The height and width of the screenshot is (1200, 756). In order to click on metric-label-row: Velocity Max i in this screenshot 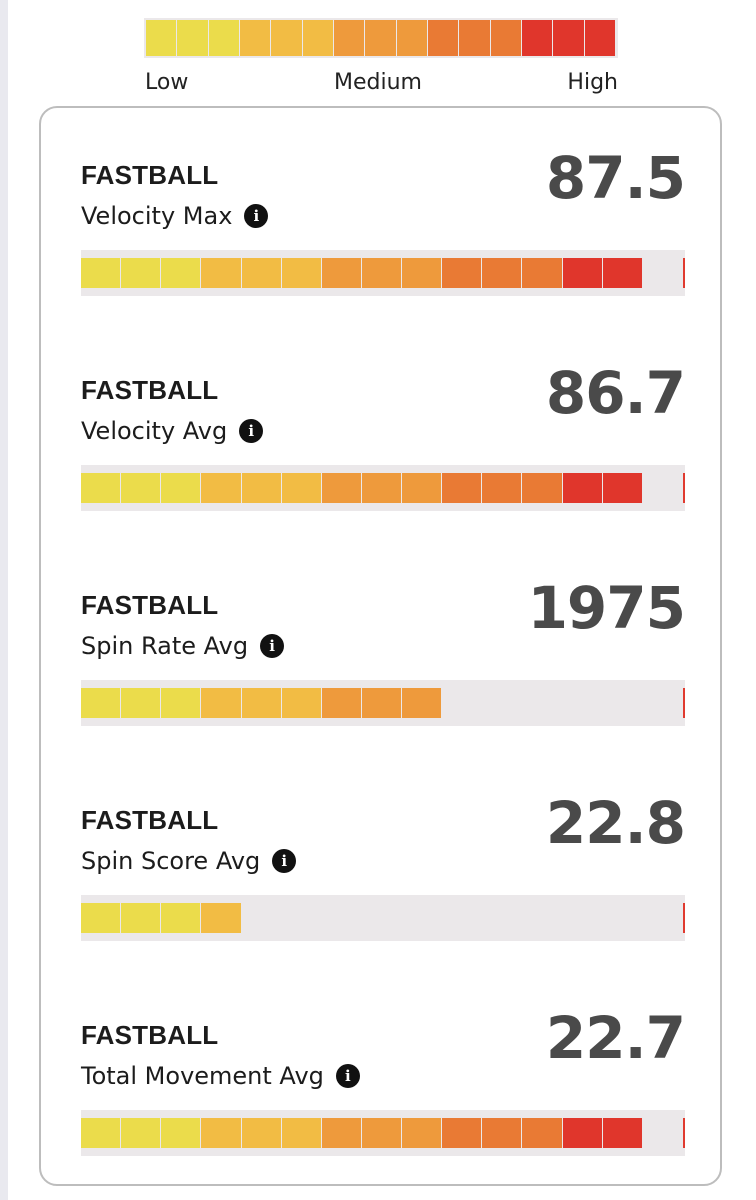, I will do `click(175, 216)`.